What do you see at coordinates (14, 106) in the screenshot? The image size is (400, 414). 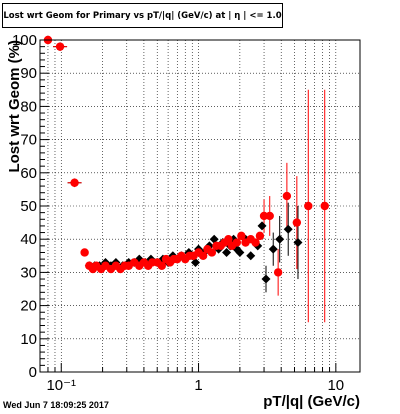 I see `y-axis-label: Lost wrt Geom (%)` at bounding box center [14, 106].